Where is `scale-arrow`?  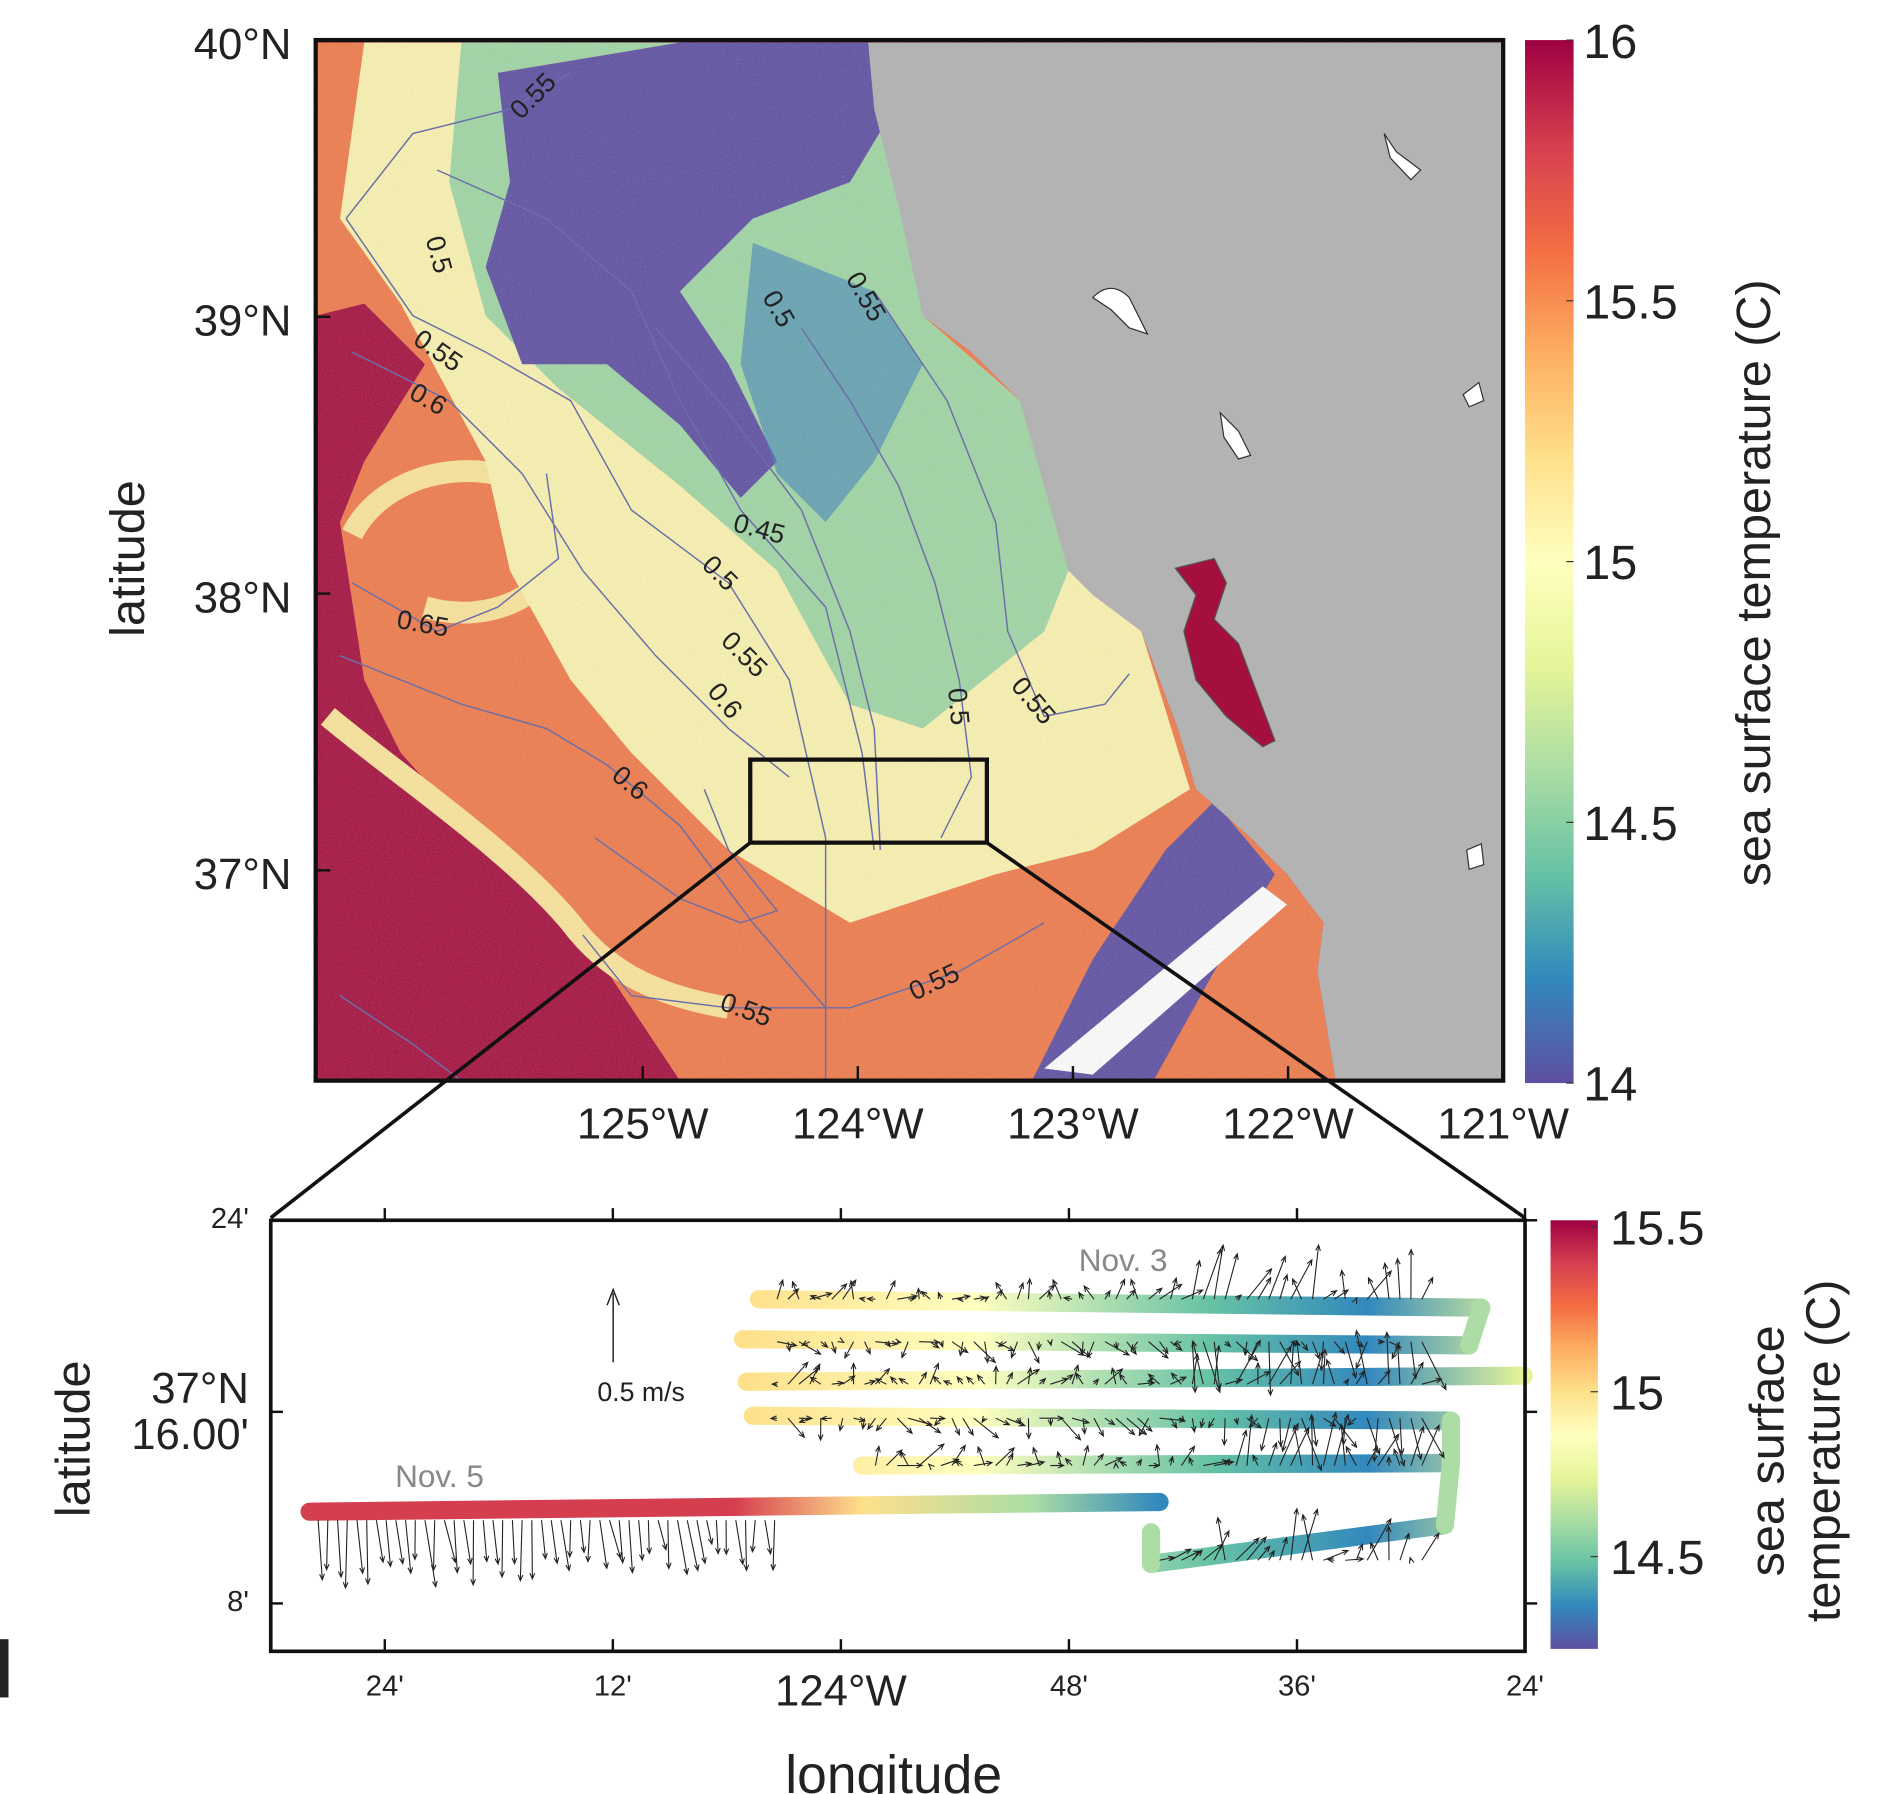 scale-arrow is located at coordinates (613, 1325).